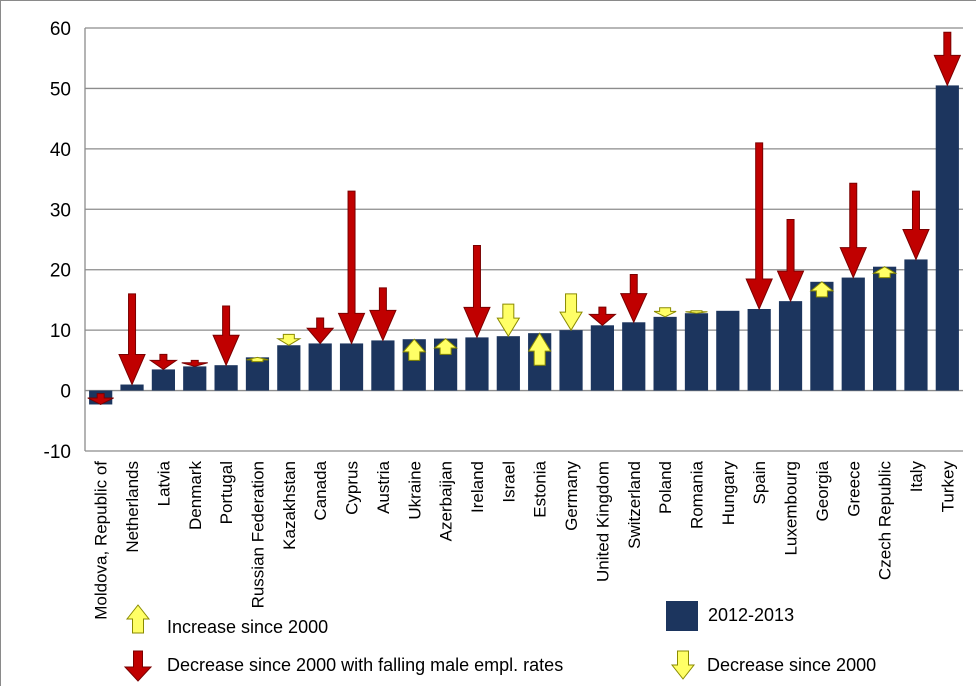 The height and width of the screenshot is (687, 976). Describe the element at coordinates (885, 521) in the screenshot. I see `x-tick-label: Czech Republic` at that location.